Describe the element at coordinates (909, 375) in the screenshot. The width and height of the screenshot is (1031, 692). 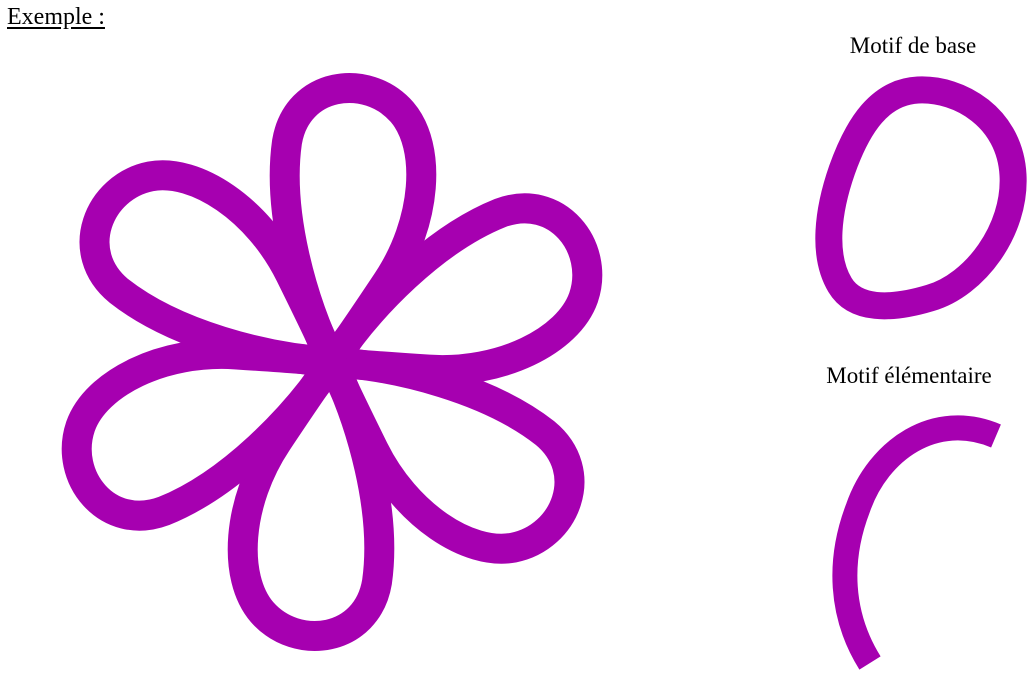
I see `elementary-motif-caption: Motif élémentaire` at that location.